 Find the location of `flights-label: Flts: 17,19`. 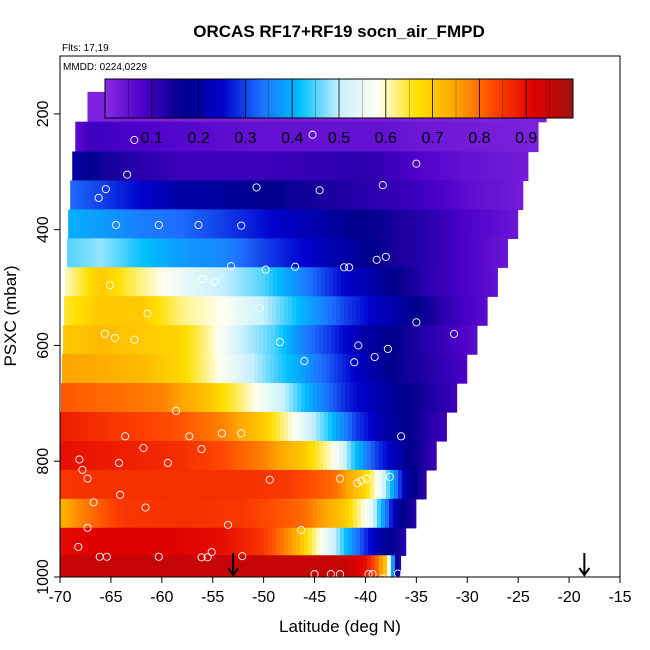

flights-label: Flts: 17,19 is located at coordinates (85, 48).